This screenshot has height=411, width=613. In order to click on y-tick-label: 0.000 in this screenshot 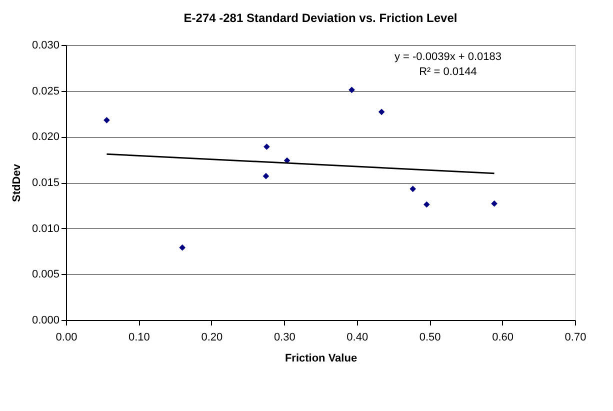, I will do `click(46, 320)`.